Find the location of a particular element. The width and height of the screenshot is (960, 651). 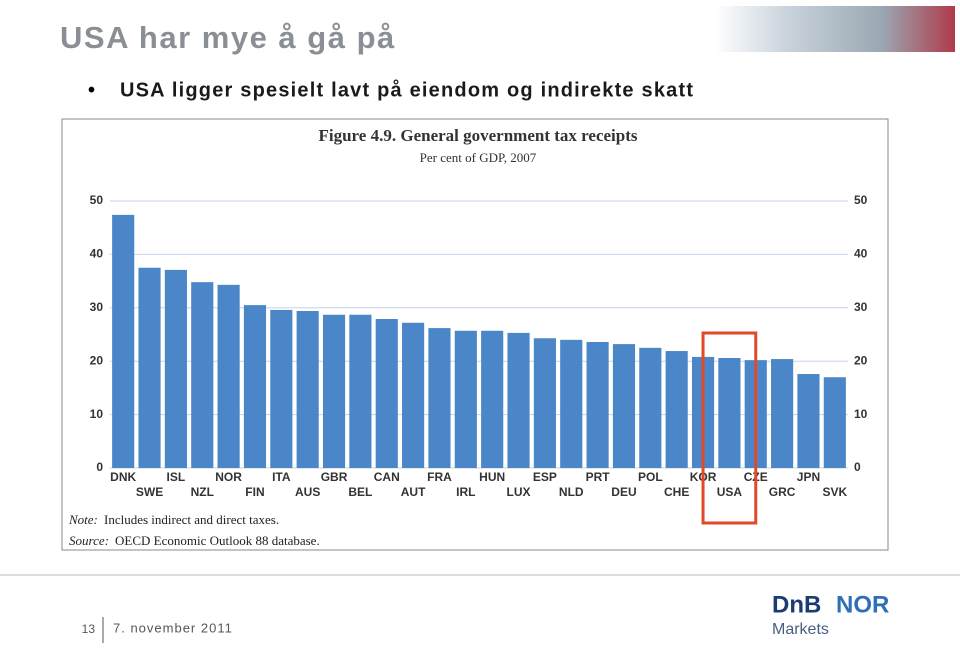

logo-b: NOR is located at coordinates (862, 604).